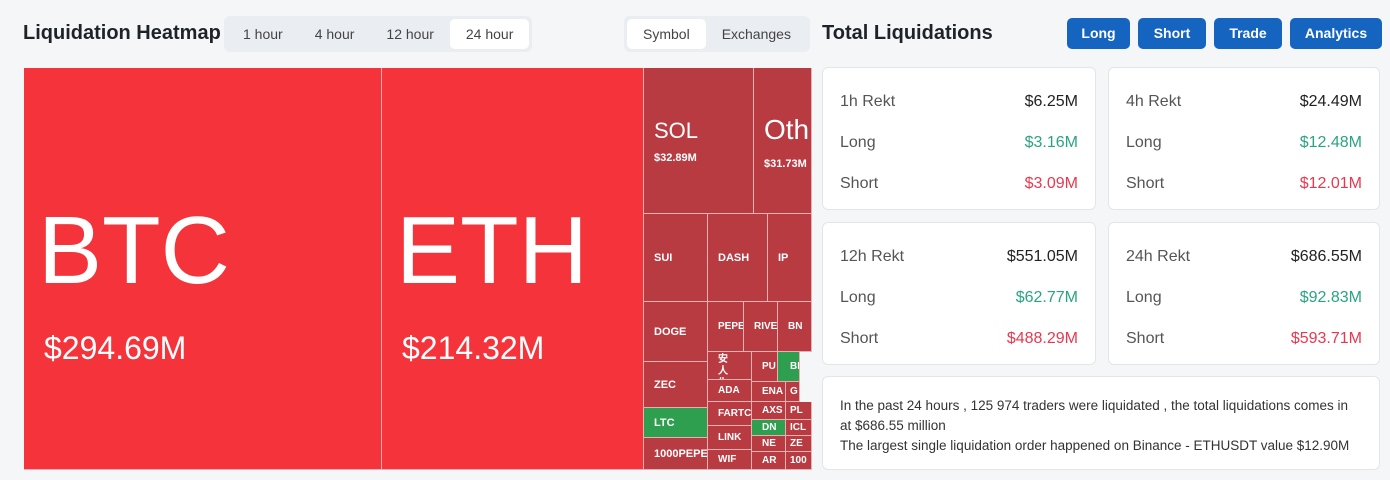  I want to click on tile: BI, so click(789, 367).